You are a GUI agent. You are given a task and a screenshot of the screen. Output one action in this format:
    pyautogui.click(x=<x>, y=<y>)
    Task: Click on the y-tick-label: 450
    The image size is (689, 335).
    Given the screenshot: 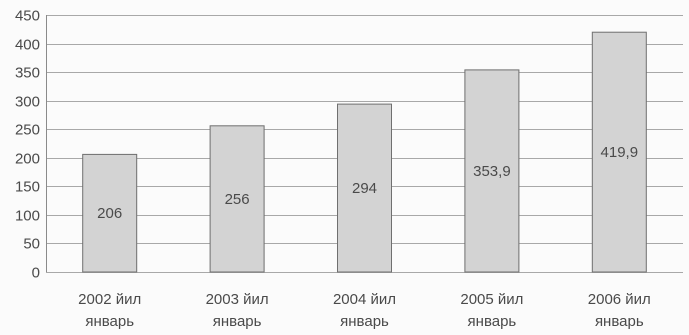 What is the action you would take?
    pyautogui.click(x=27, y=16)
    